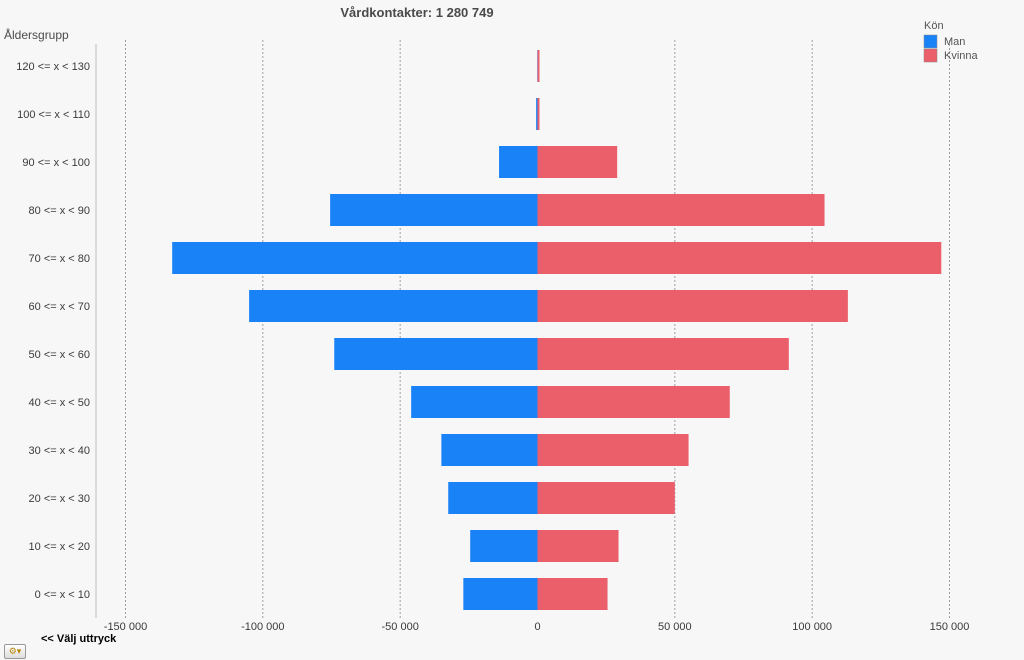 The height and width of the screenshot is (660, 1024). I want to click on x-tick-label: -100 000, so click(262, 627).